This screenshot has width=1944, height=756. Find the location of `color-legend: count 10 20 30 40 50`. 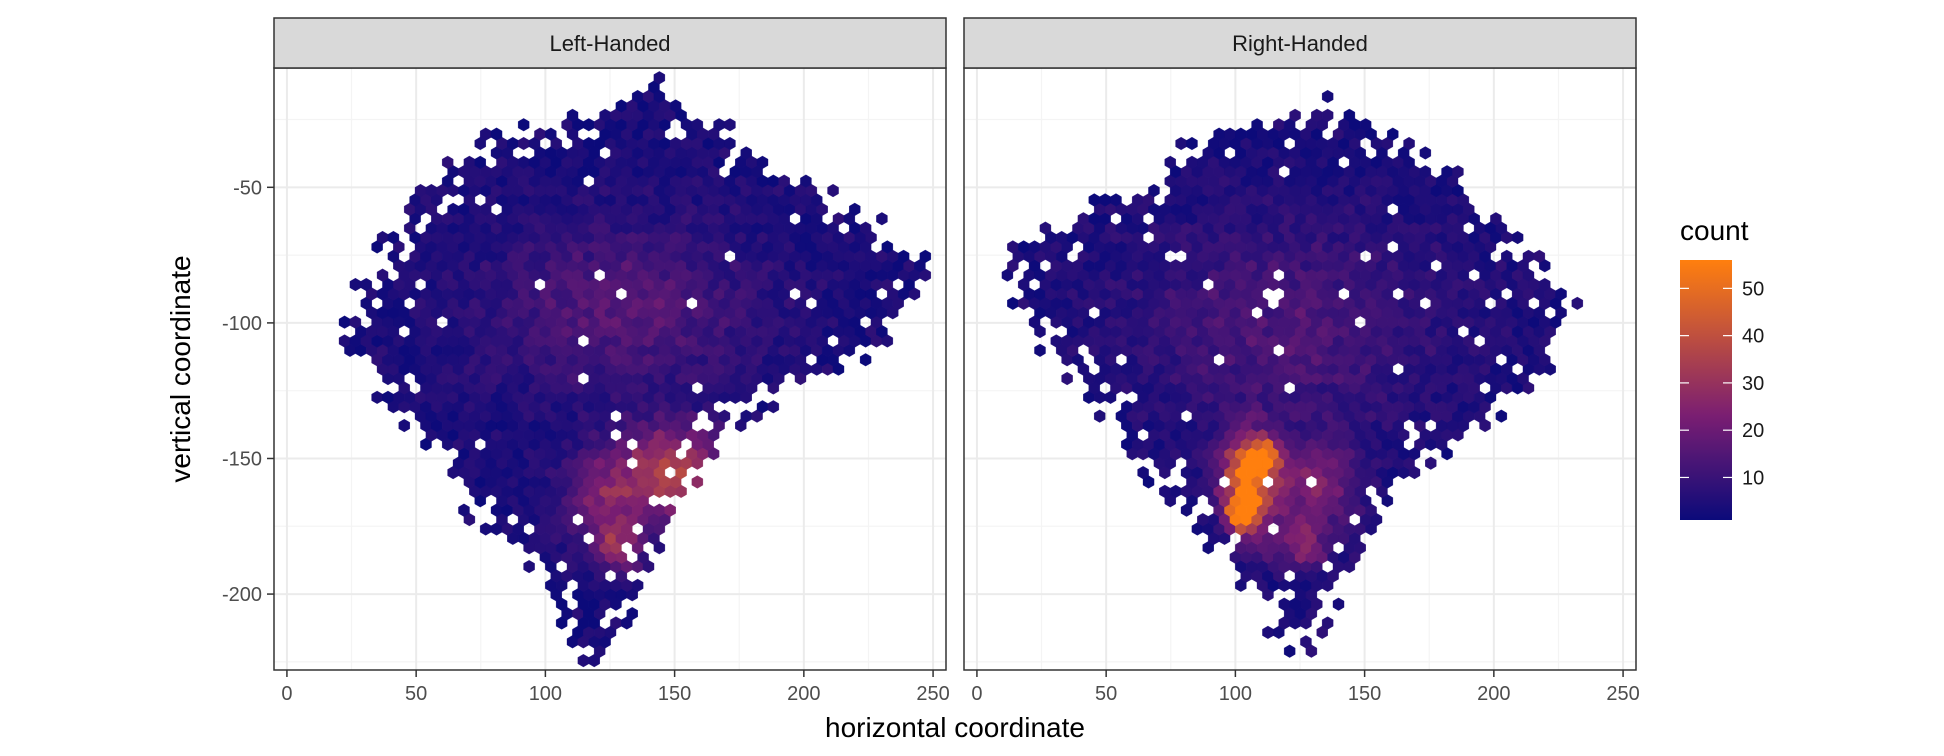

color-legend: count 10 20 30 40 50 is located at coordinates (1722, 367).